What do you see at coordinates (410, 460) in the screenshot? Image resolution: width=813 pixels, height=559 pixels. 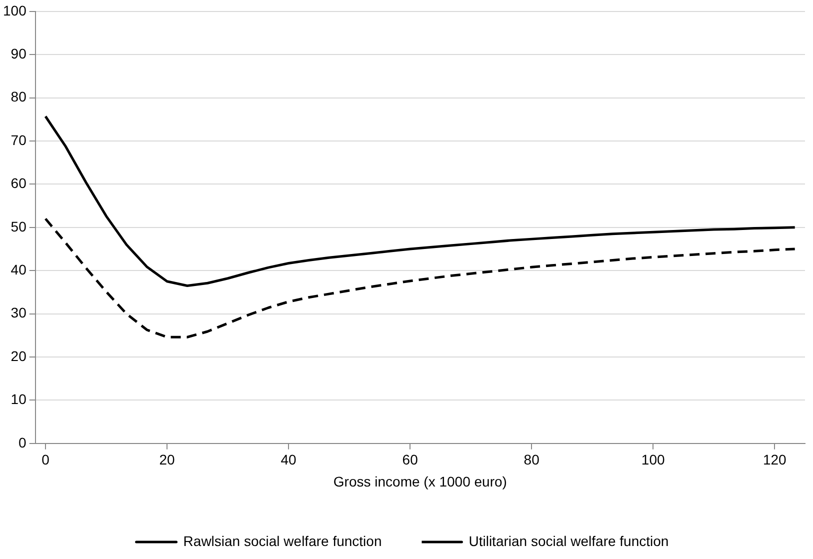 I see `x-tick-label: 60` at bounding box center [410, 460].